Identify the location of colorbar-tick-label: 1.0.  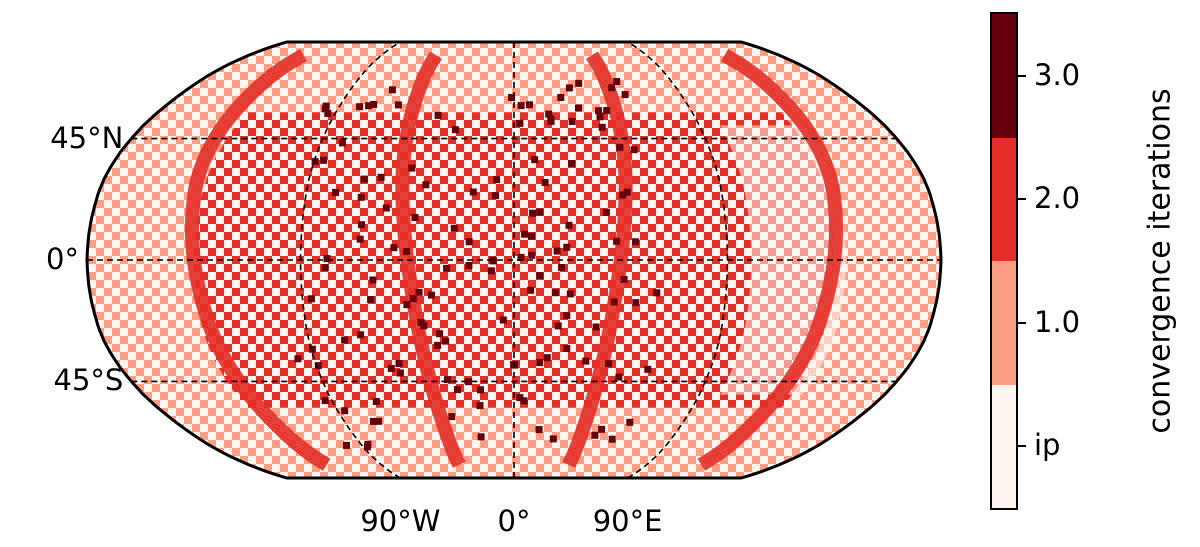
(1057, 321).